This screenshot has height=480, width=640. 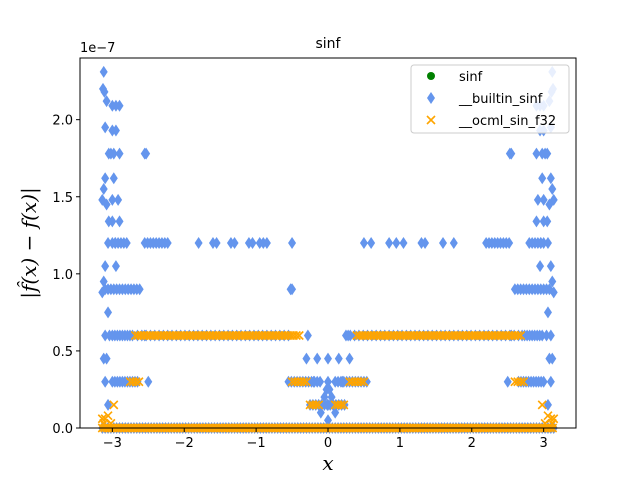 I want to click on y-tick-label: 0.5, so click(x=62, y=352).